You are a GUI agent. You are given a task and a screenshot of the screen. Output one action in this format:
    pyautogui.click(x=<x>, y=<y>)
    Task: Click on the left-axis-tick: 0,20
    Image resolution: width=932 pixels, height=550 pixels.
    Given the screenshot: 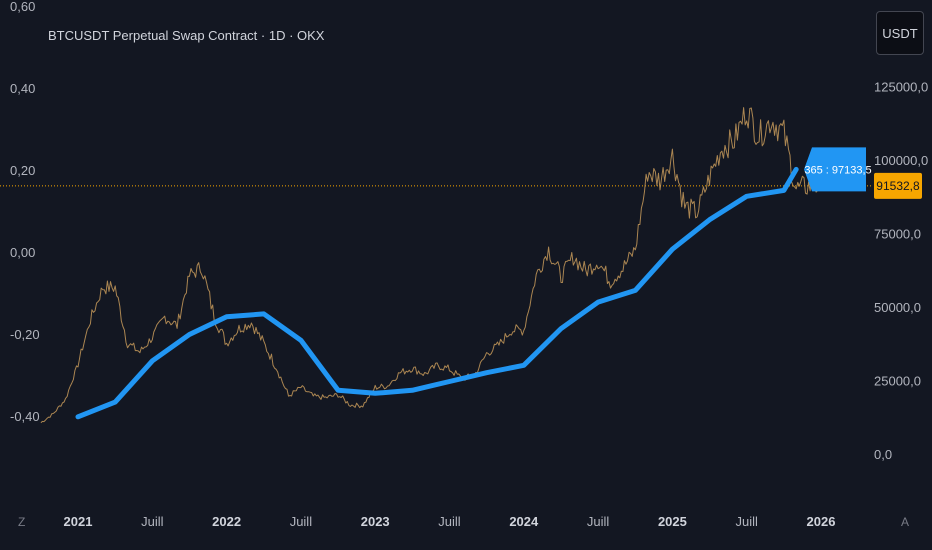 What is the action you would take?
    pyautogui.click(x=22, y=170)
    